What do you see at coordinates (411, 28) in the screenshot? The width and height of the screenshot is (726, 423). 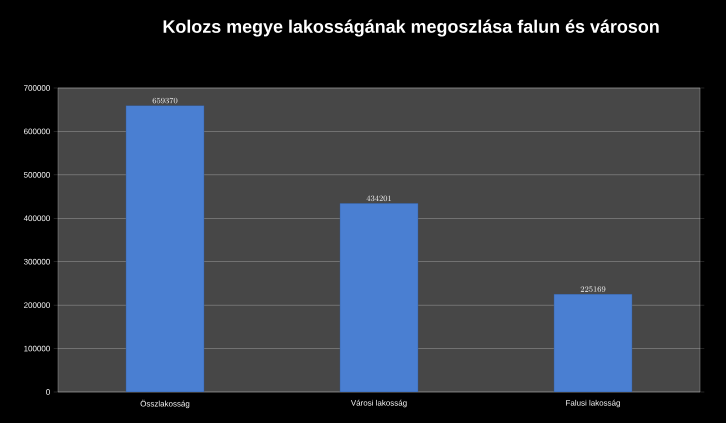 I see `chart-title: Kolozs megye lakosságának megoszlása falun és városon` at bounding box center [411, 28].